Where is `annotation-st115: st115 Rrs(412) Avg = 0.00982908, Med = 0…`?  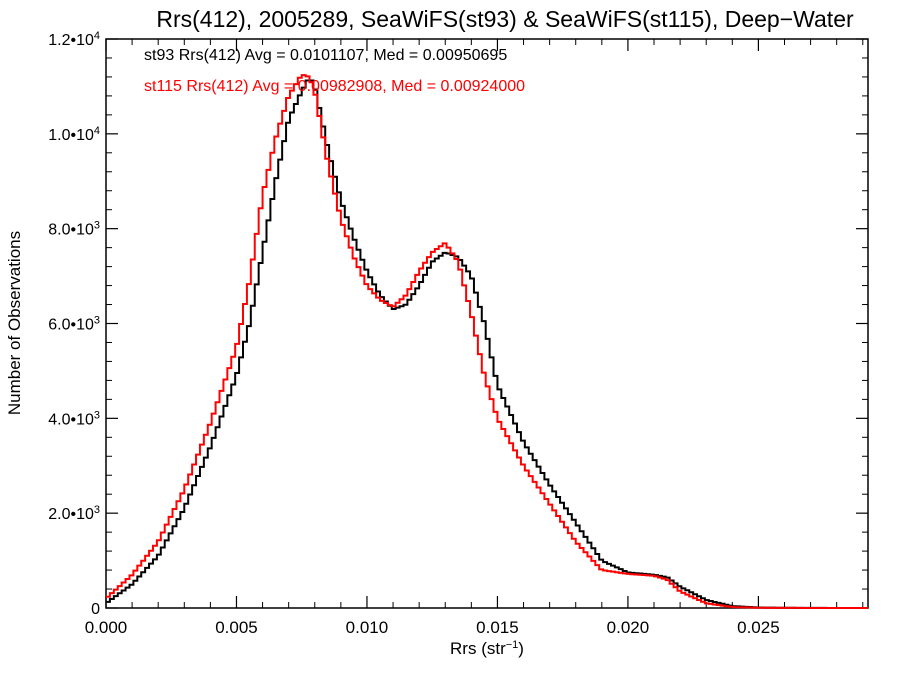
annotation-st115: st115 Rrs(412) Avg = 0.00982908, Med = 0… is located at coordinates (334, 86).